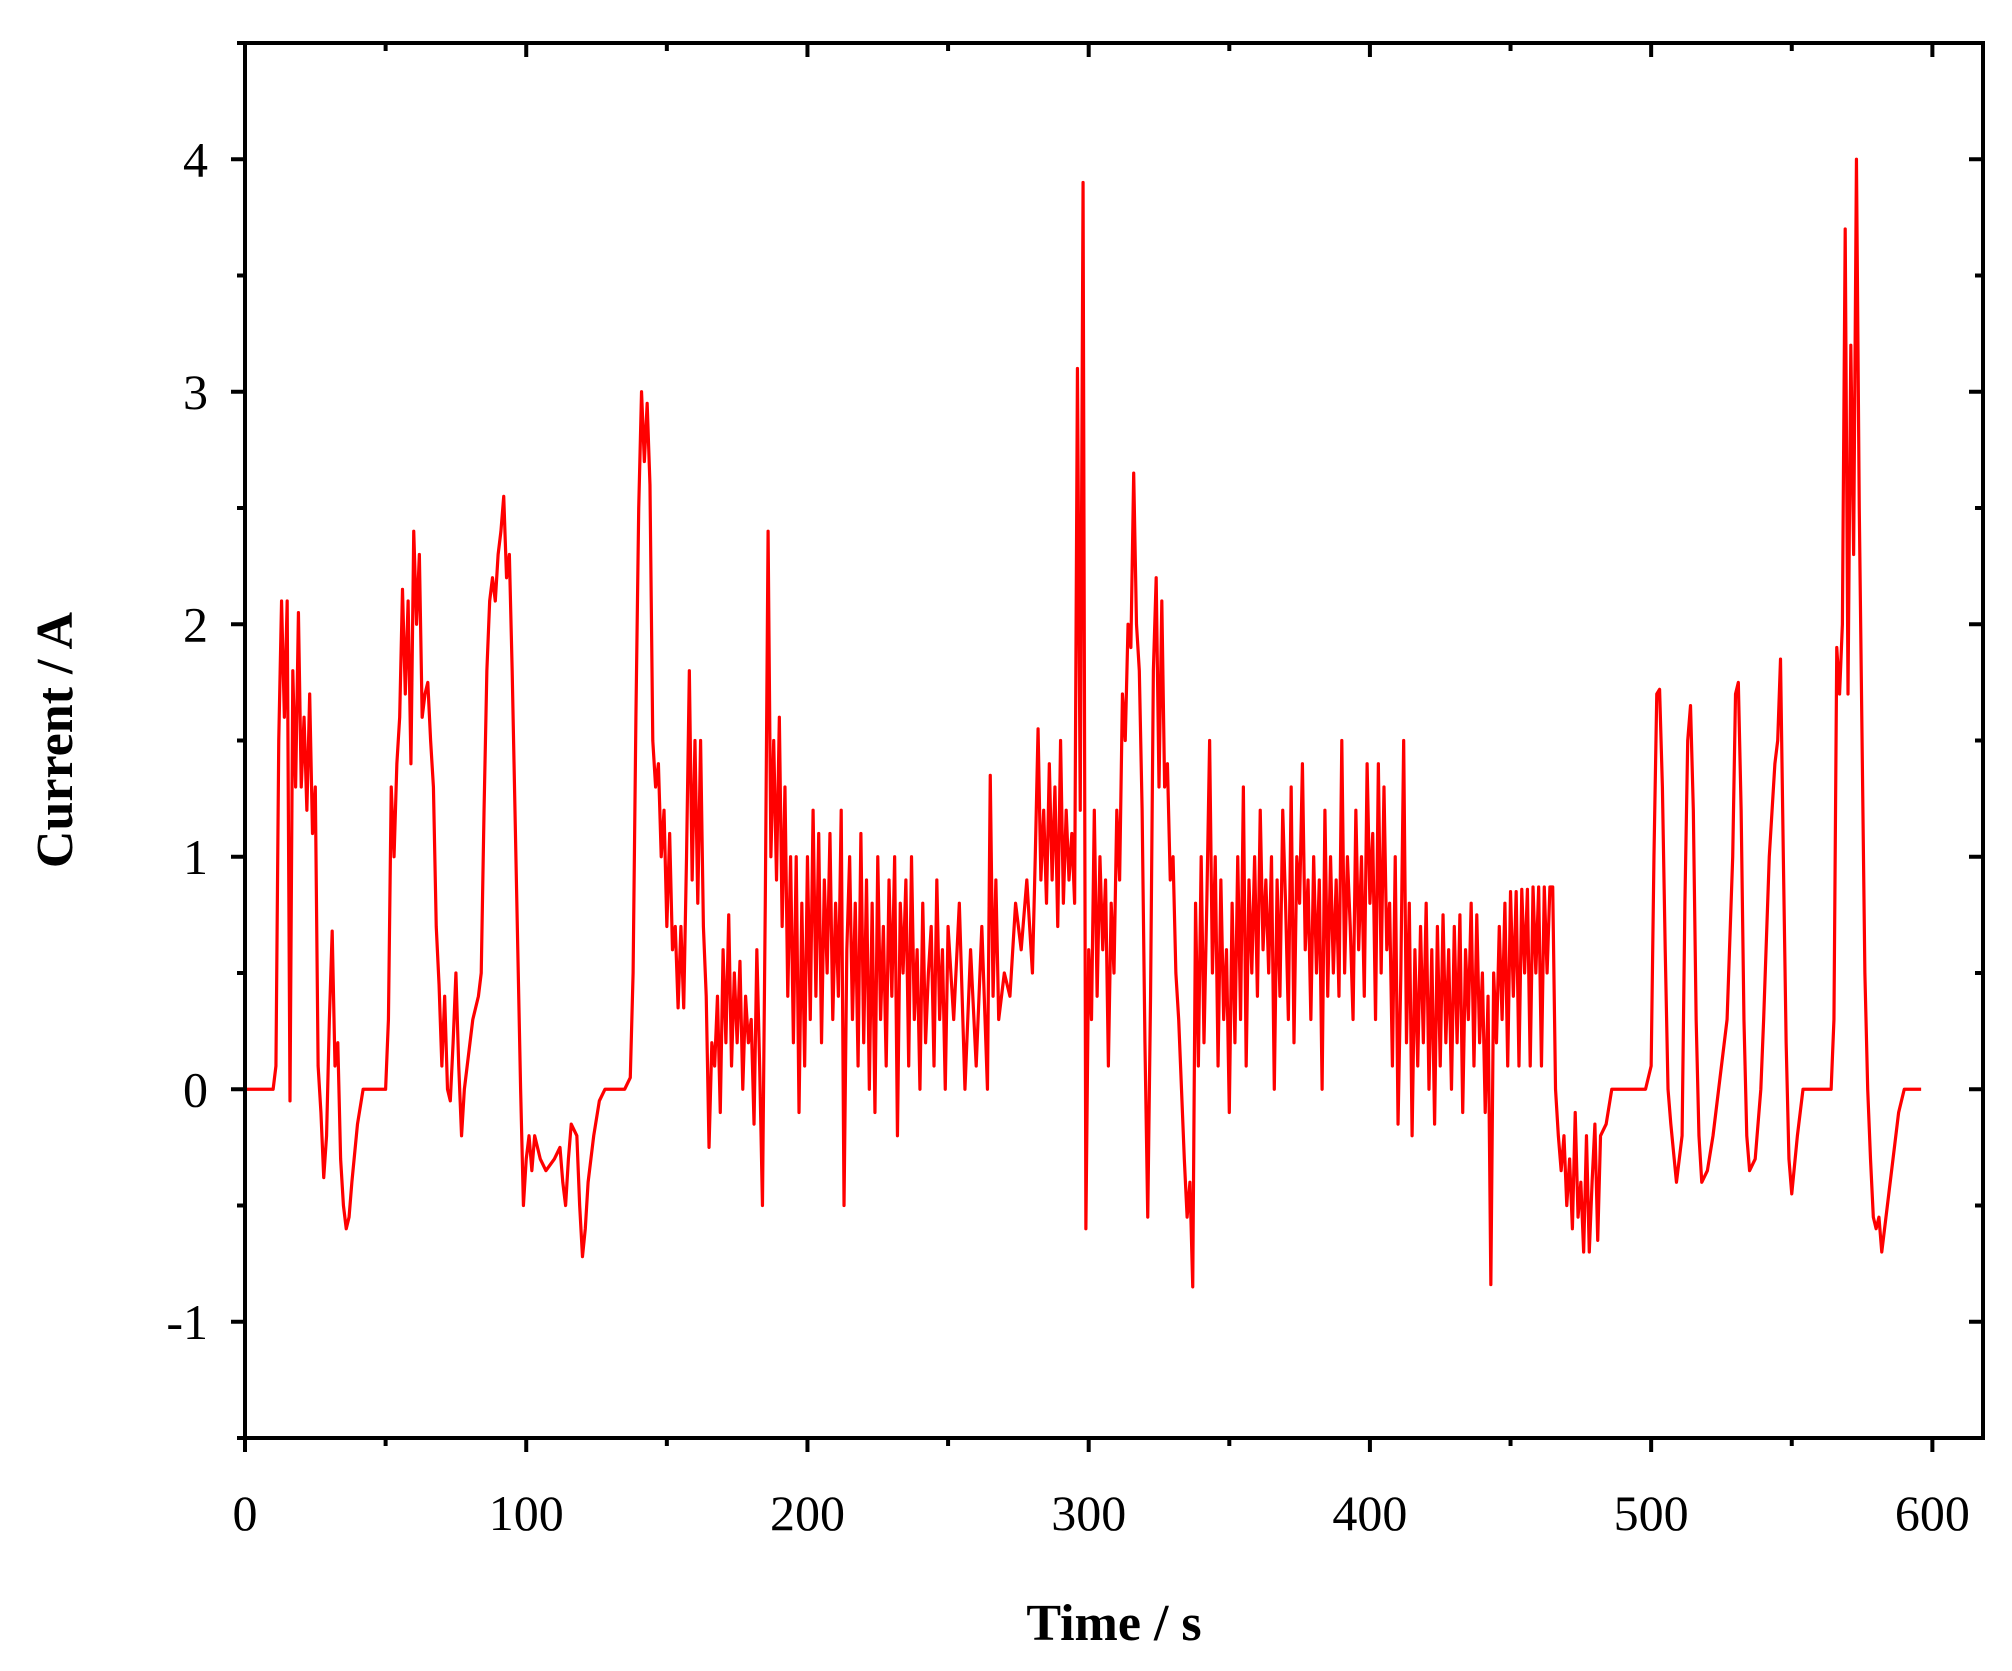  I want to click on x-tick-label: 500, so click(1651, 1513).